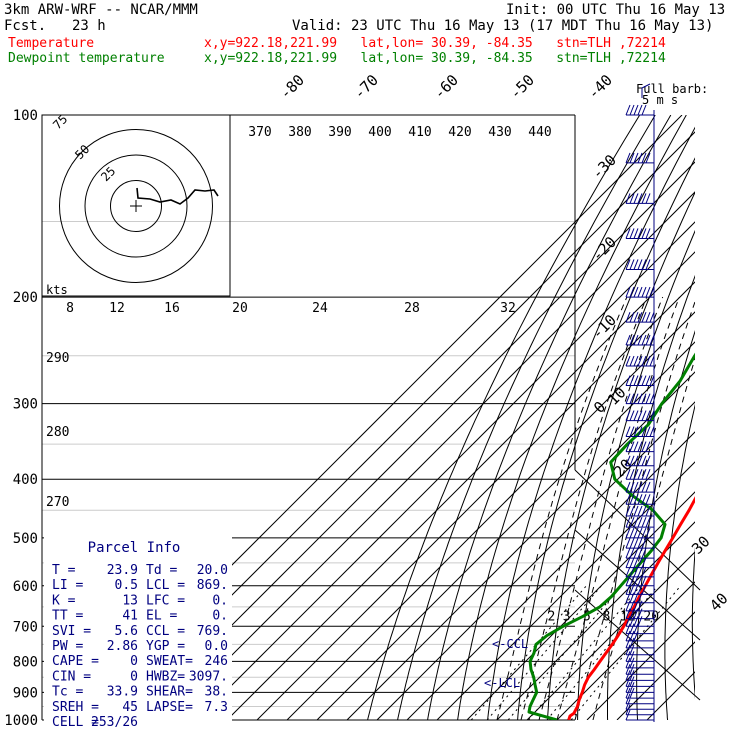 This screenshot has height=740, width=740. Describe the element at coordinates (25, 116) in the screenshot. I see `pressure-tick-label: 100` at that location.